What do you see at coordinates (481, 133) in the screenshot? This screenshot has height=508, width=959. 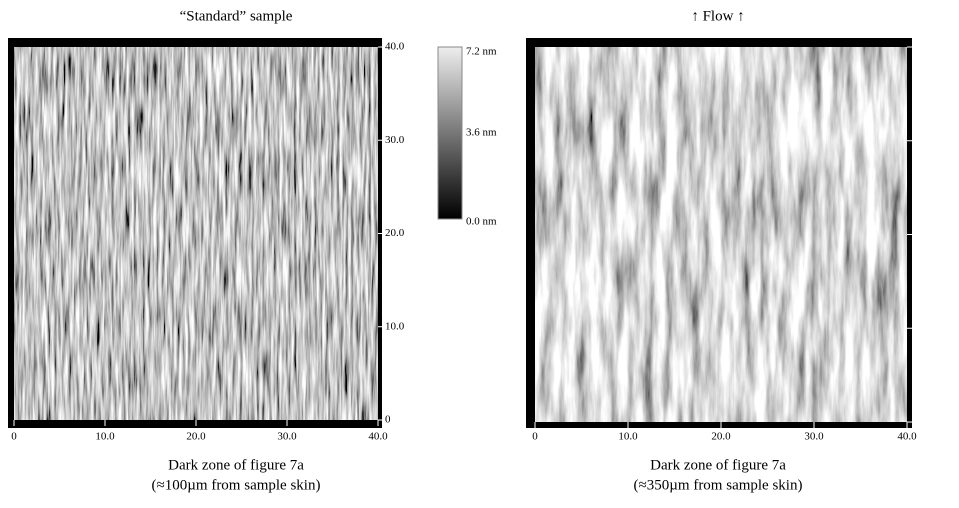 I see `colorbar-label: 3.6 nm` at bounding box center [481, 133].